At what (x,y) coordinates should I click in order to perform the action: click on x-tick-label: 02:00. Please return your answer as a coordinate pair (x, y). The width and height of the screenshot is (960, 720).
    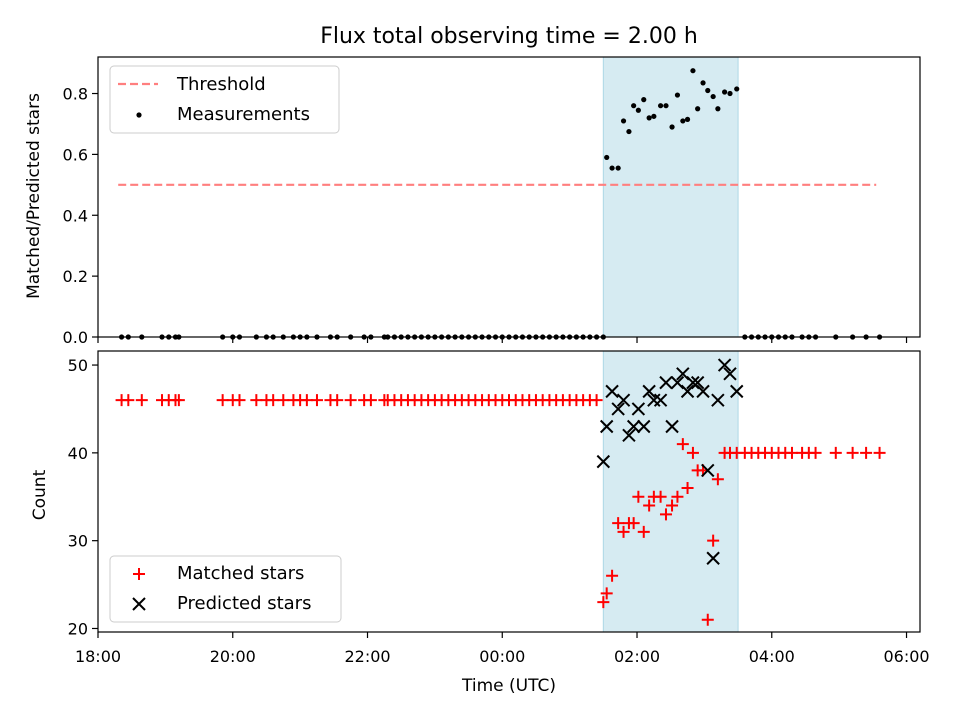
    Looking at the image, I should click on (637, 656).